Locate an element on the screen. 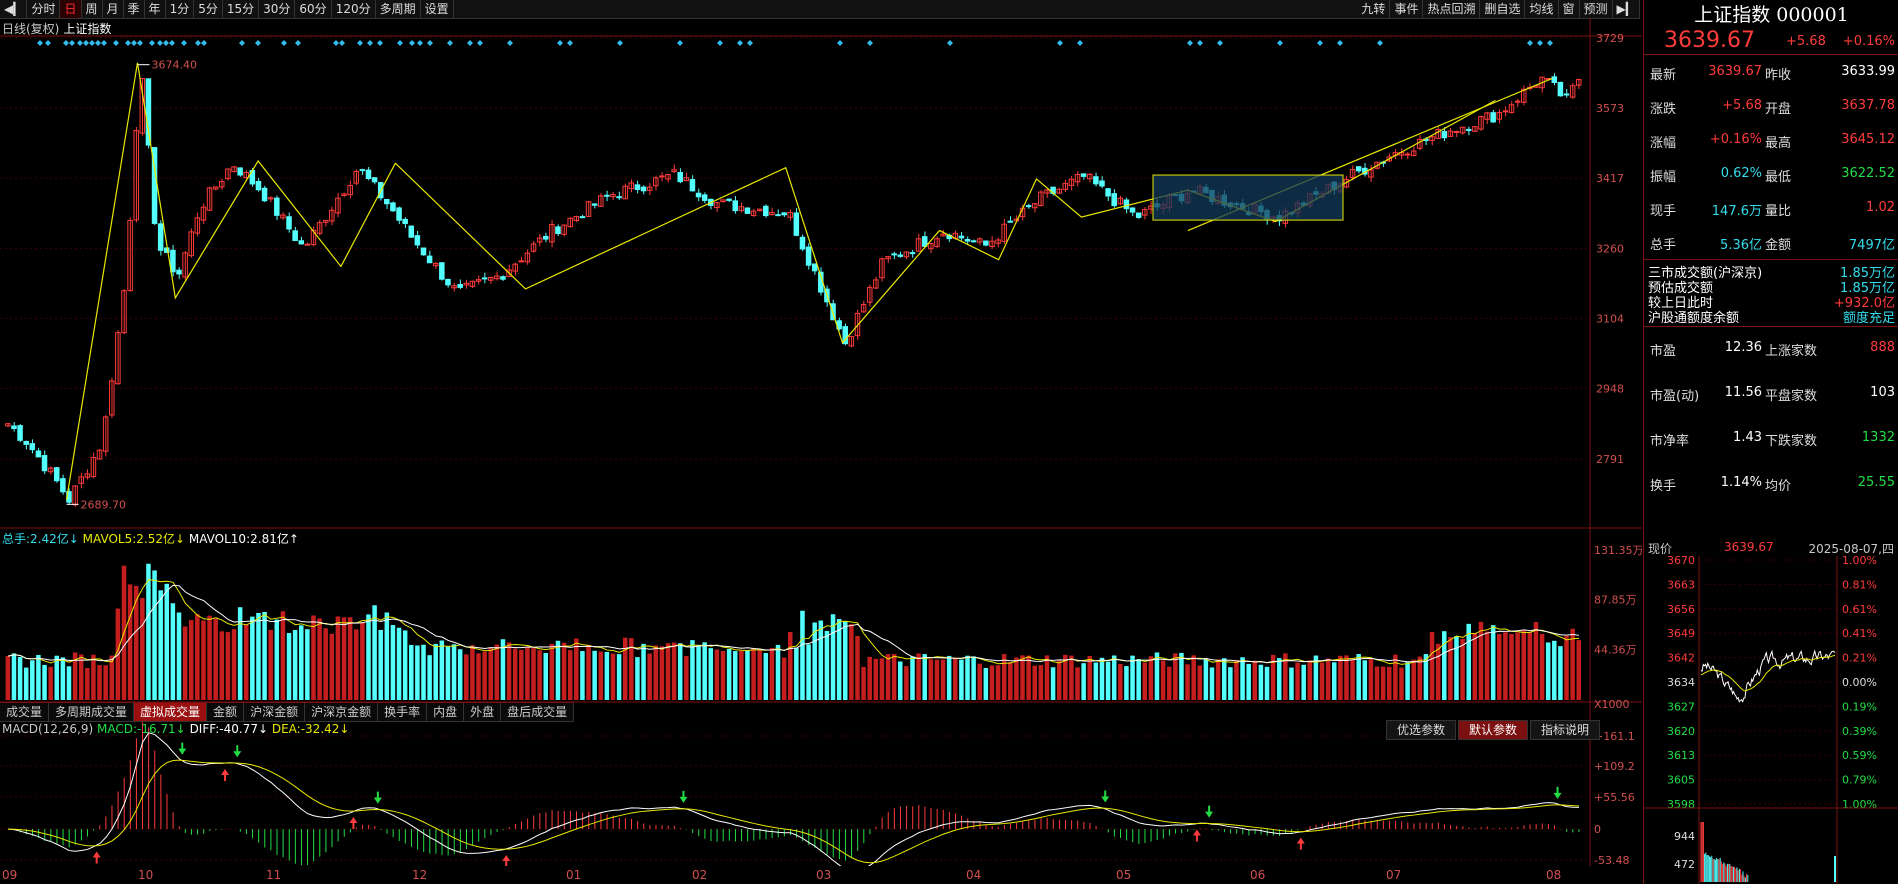  period-tab-10: 60分 is located at coordinates (313, 9).